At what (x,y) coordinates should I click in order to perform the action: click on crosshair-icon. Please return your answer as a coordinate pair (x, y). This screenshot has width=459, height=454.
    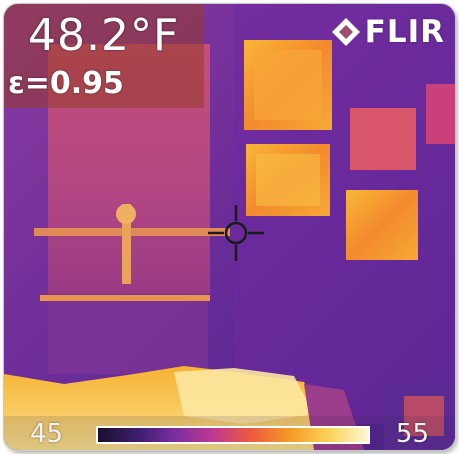
    Looking at the image, I should click on (236, 233).